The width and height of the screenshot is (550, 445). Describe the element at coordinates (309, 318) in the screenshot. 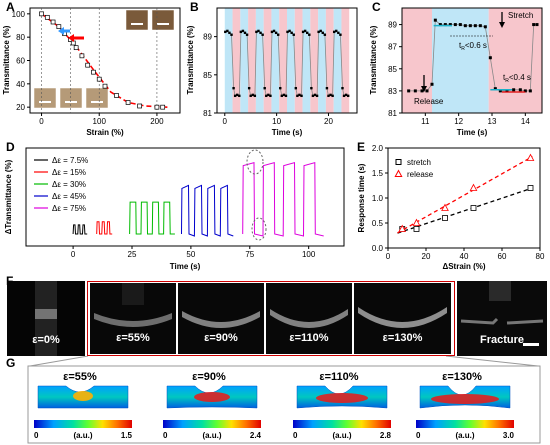

I see `photo-3: ε=110%` at that location.